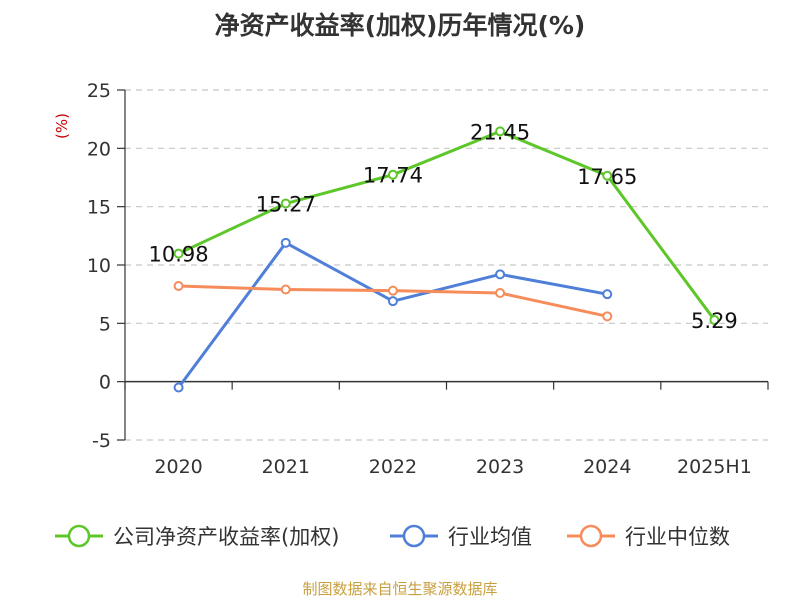  Describe the element at coordinates (400, 589) in the screenshot. I see `source-note: 制图数据来自恒生聚源数据库` at that location.